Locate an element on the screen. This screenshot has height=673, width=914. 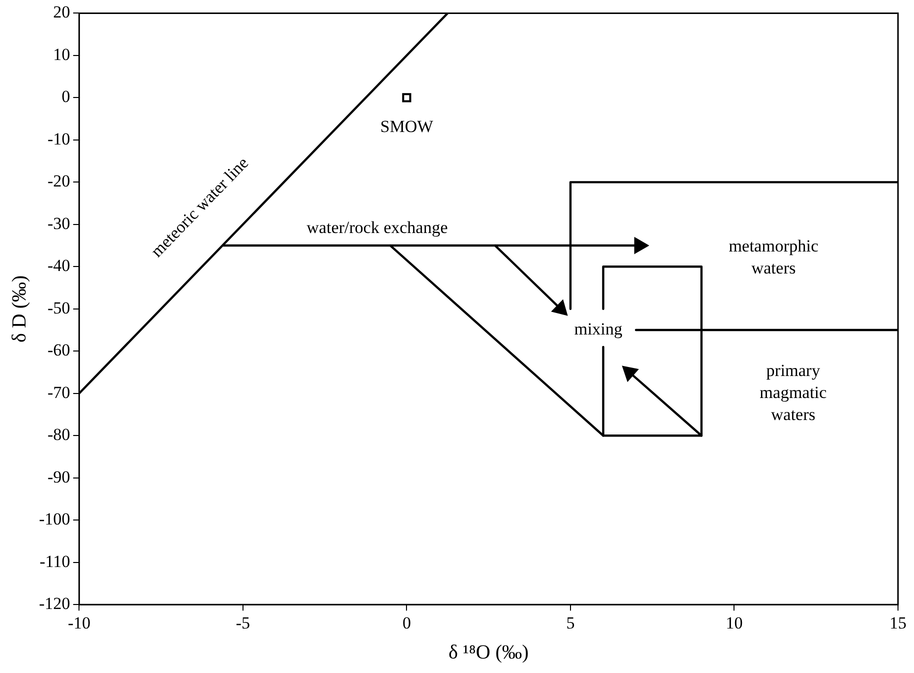
annotation: metamorphic waters is located at coordinates (773, 257).